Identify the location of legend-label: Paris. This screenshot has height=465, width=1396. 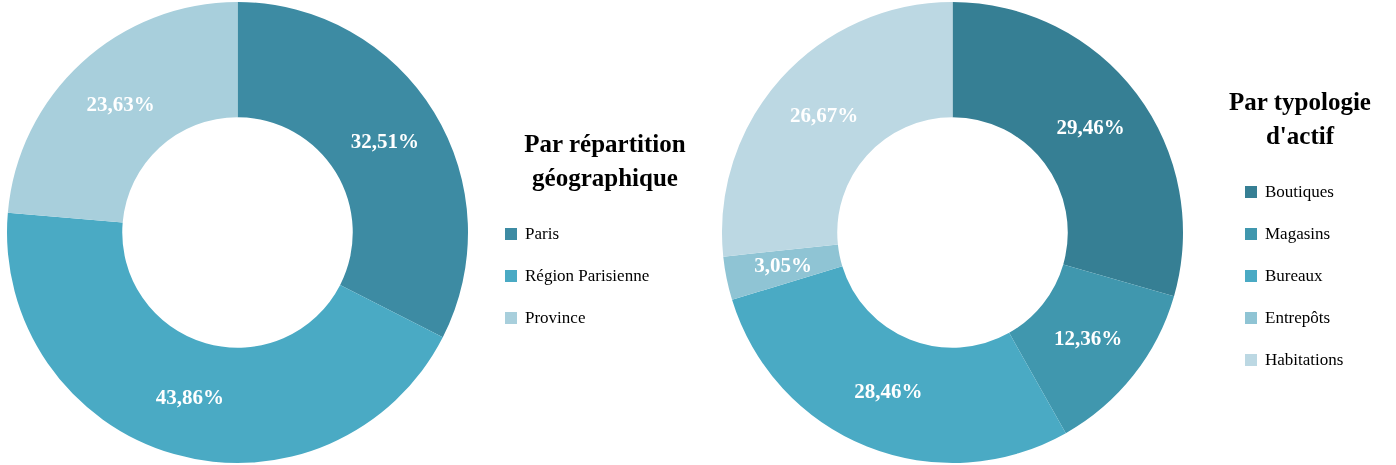
(542, 233).